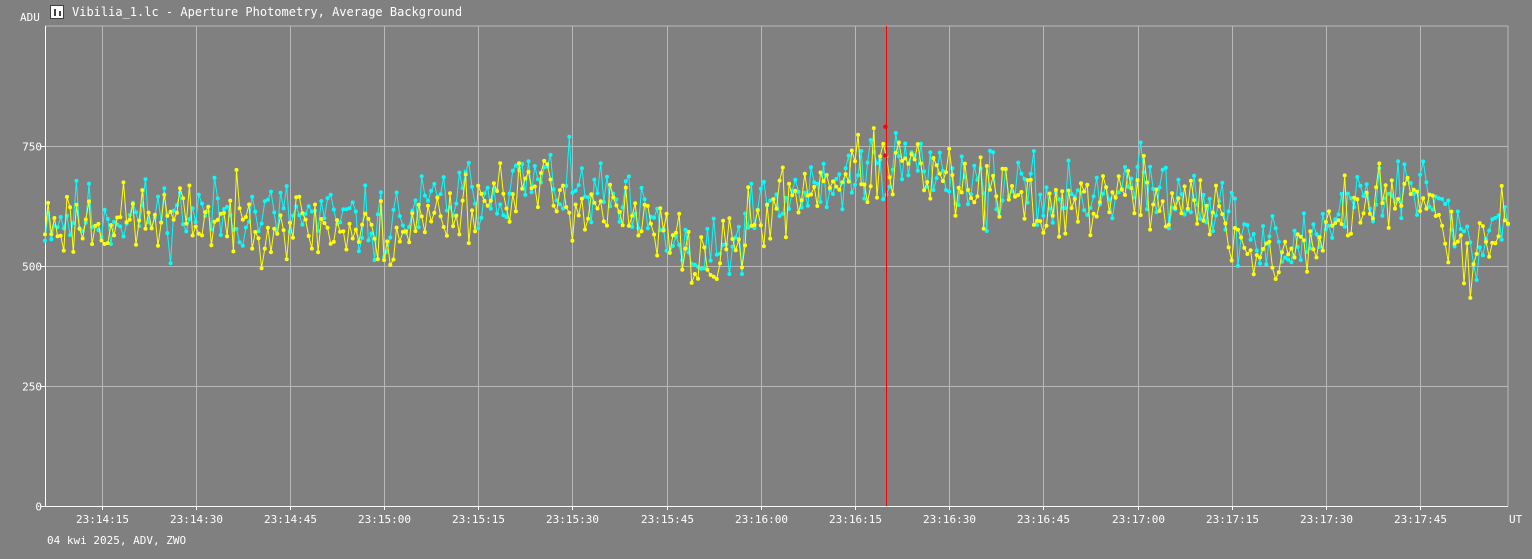  I want to click on y-axis-label: ADU, so click(30, 17).